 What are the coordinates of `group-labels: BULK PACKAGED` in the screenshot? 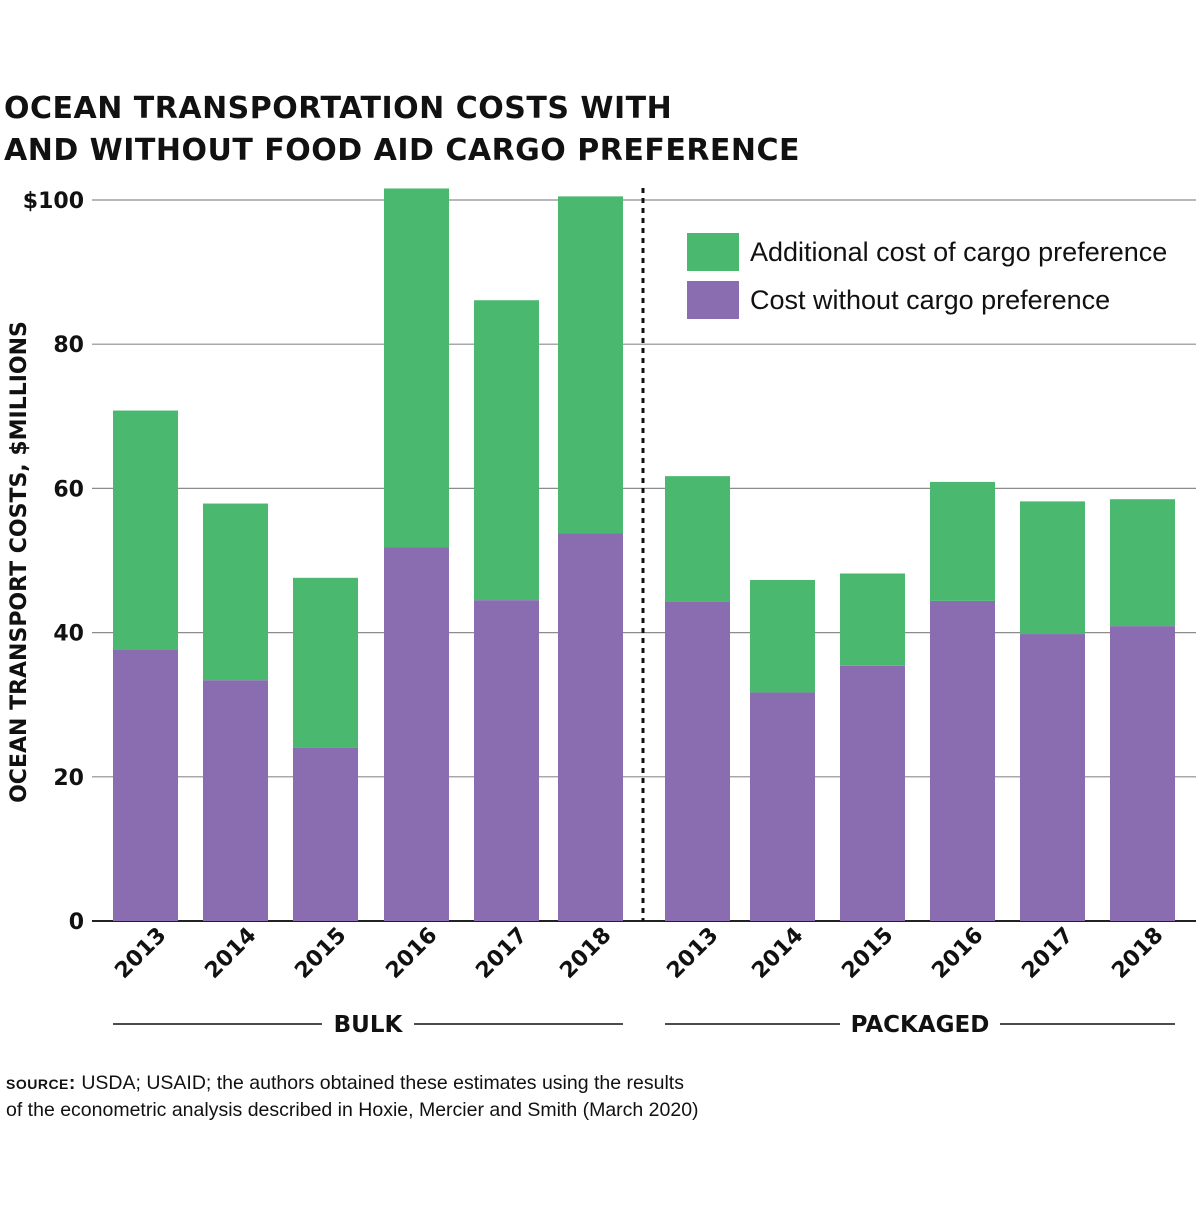 It's located at (644, 1025).